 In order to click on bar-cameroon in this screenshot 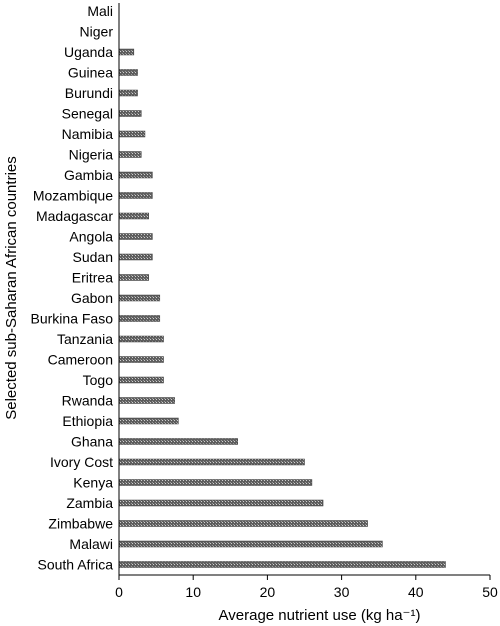, I will do `click(141, 359)`.